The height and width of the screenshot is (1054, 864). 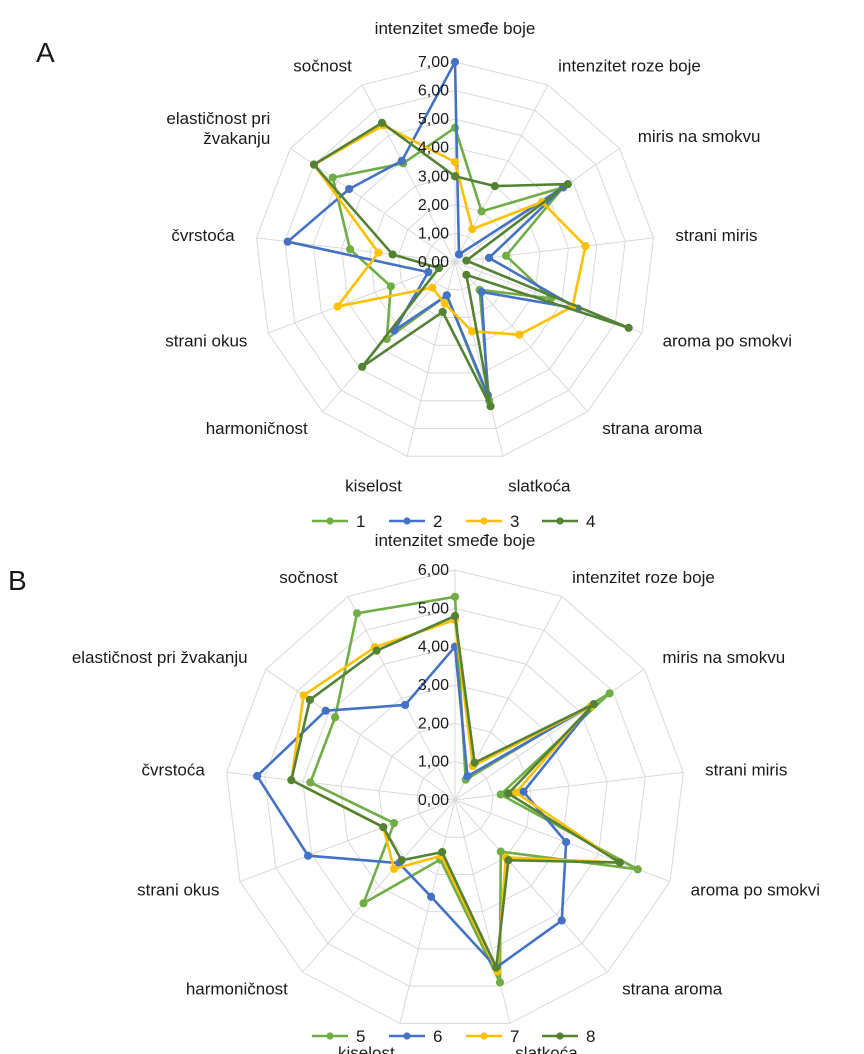 I want to click on axis-label: strana aroma, so click(x=652, y=428).